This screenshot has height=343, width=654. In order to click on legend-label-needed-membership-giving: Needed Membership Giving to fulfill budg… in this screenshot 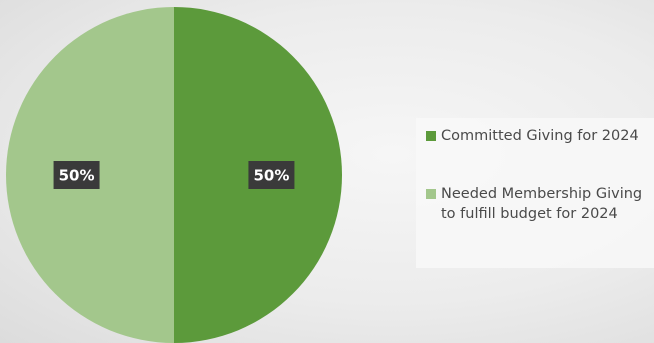, I will do `click(542, 204)`.